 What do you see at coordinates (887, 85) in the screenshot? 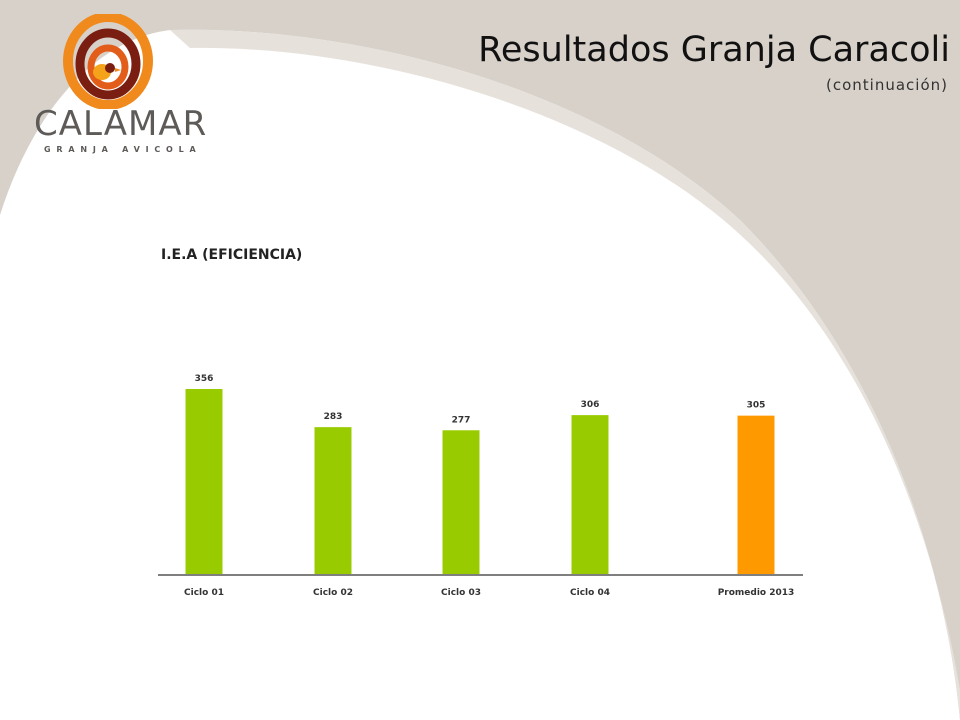
I see `page-subtitle: (continuación)` at bounding box center [887, 85].